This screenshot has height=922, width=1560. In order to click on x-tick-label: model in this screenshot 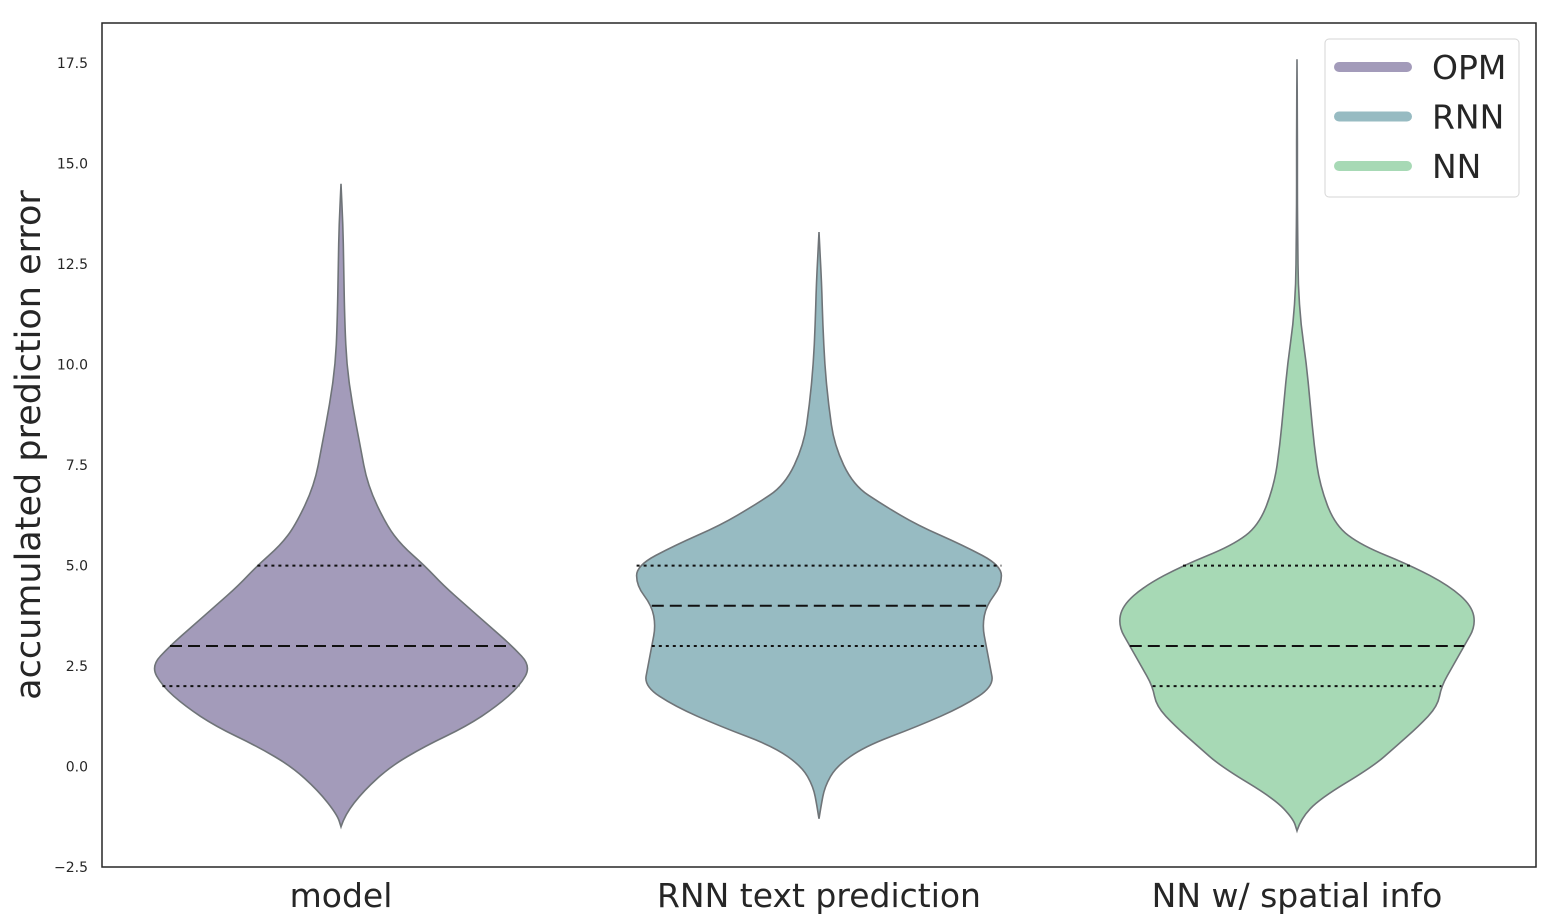, I will do `click(341, 895)`.